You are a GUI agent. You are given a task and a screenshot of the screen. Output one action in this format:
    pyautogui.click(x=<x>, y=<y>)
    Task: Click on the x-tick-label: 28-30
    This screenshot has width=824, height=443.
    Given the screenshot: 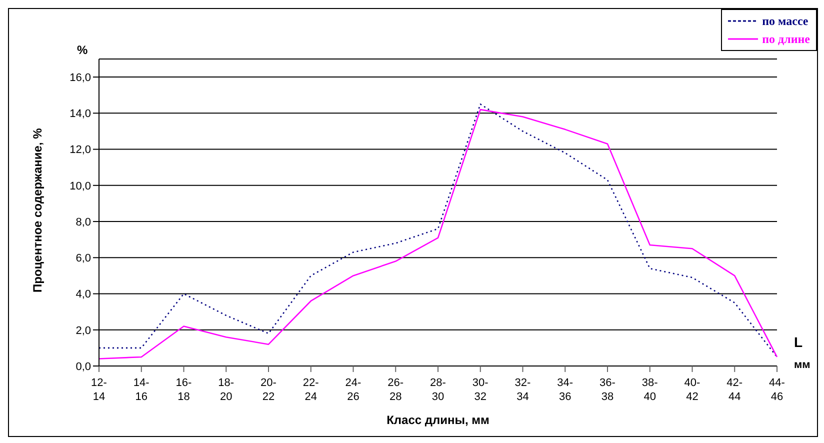 What is the action you would take?
    pyautogui.click(x=438, y=390)
    